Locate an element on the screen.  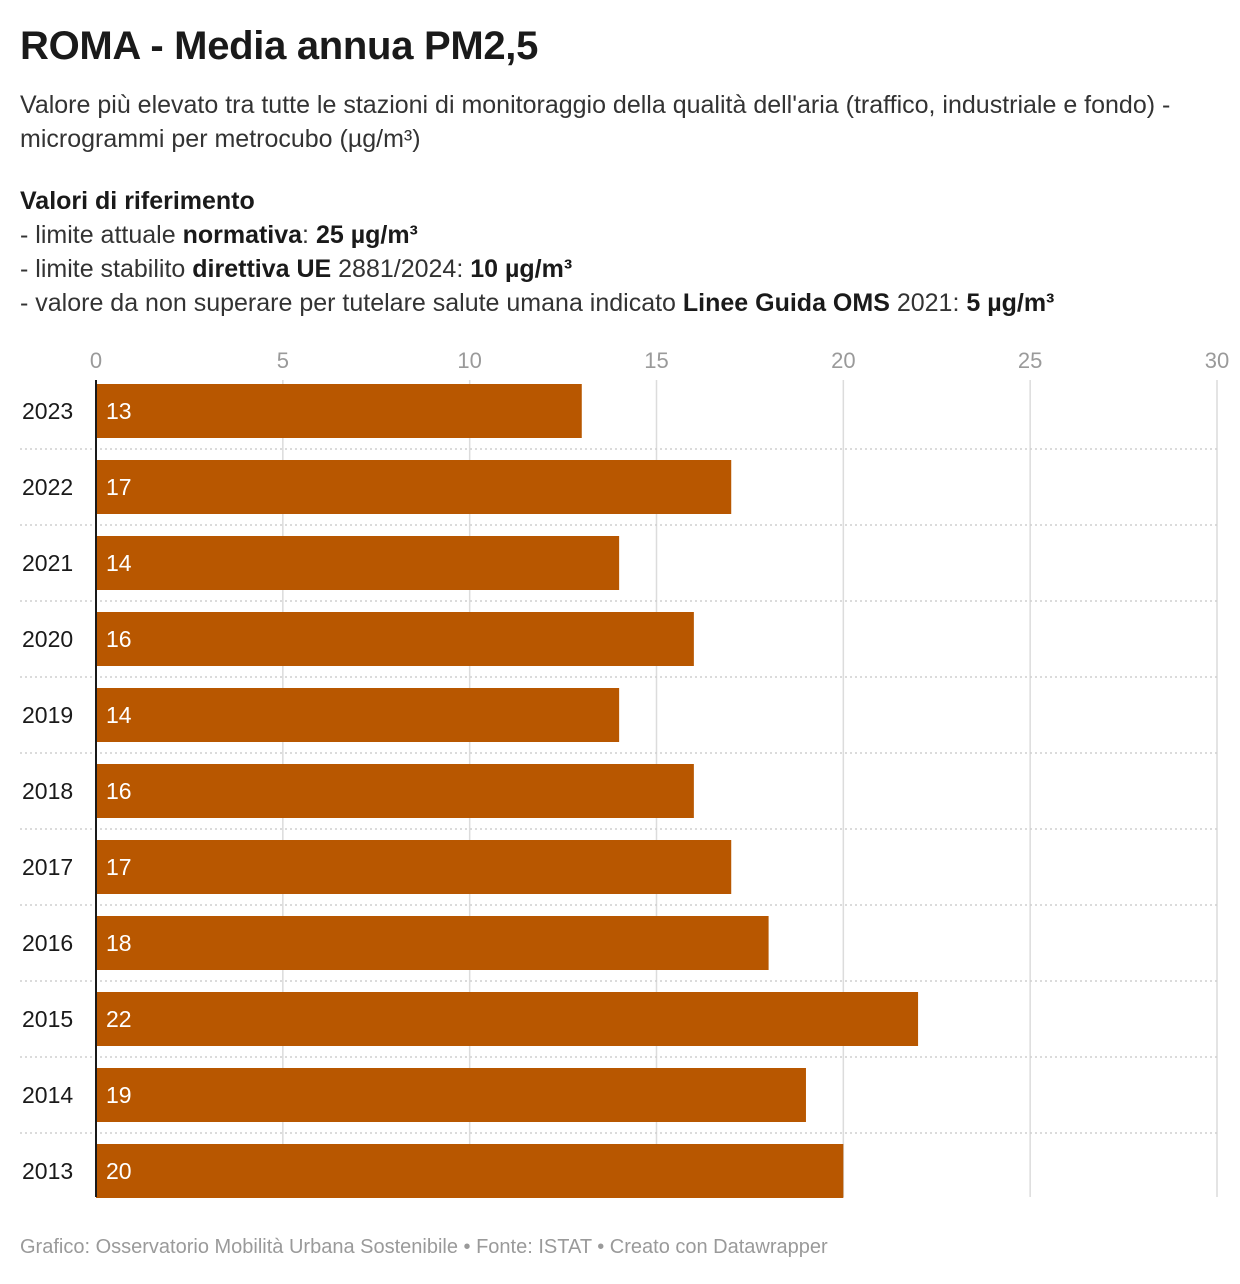
x-tick-label: 20 is located at coordinates (843, 360).